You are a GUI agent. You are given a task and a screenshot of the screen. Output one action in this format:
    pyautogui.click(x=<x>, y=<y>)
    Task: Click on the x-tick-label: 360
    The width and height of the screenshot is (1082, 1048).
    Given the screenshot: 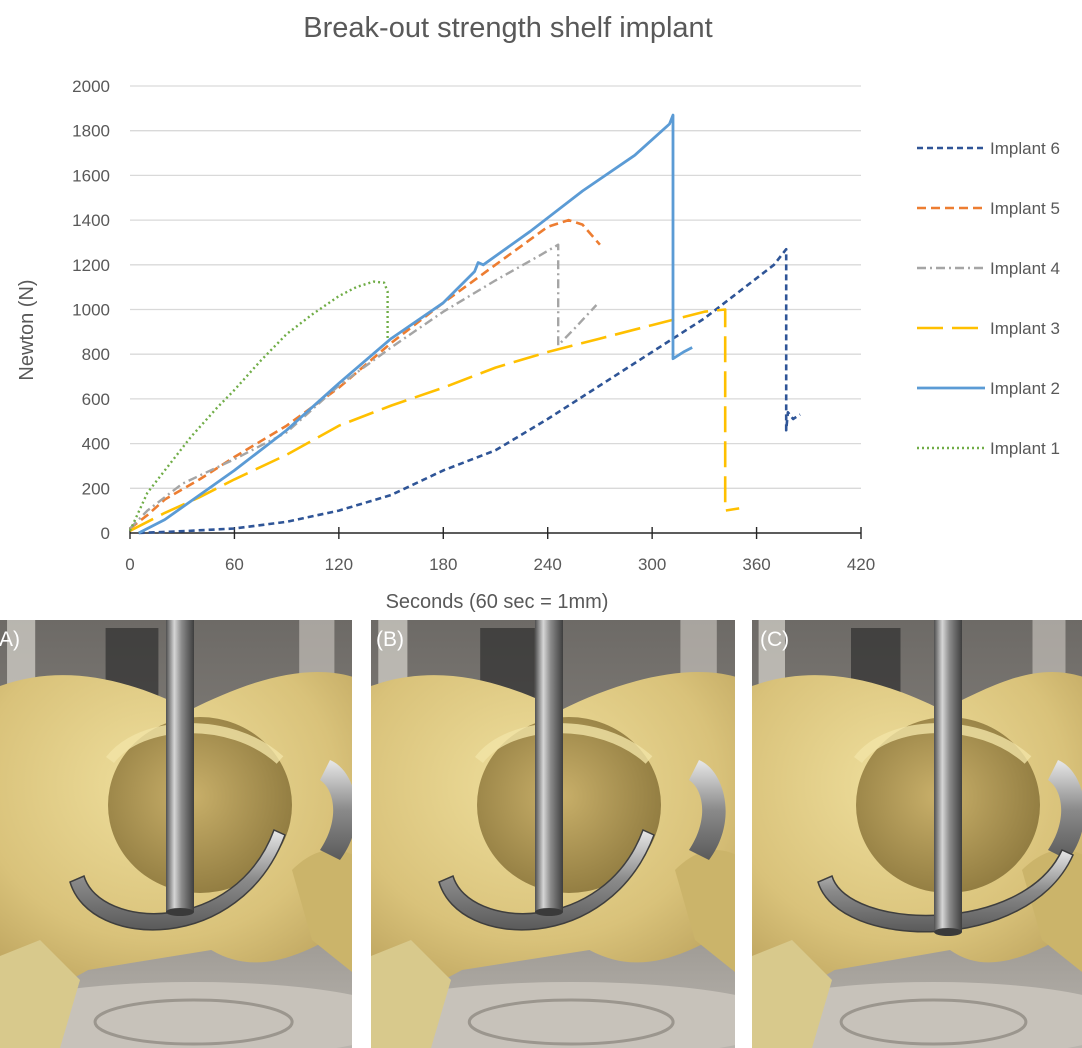 What is the action you would take?
    pyautogui.click(x=756, y=564)
    